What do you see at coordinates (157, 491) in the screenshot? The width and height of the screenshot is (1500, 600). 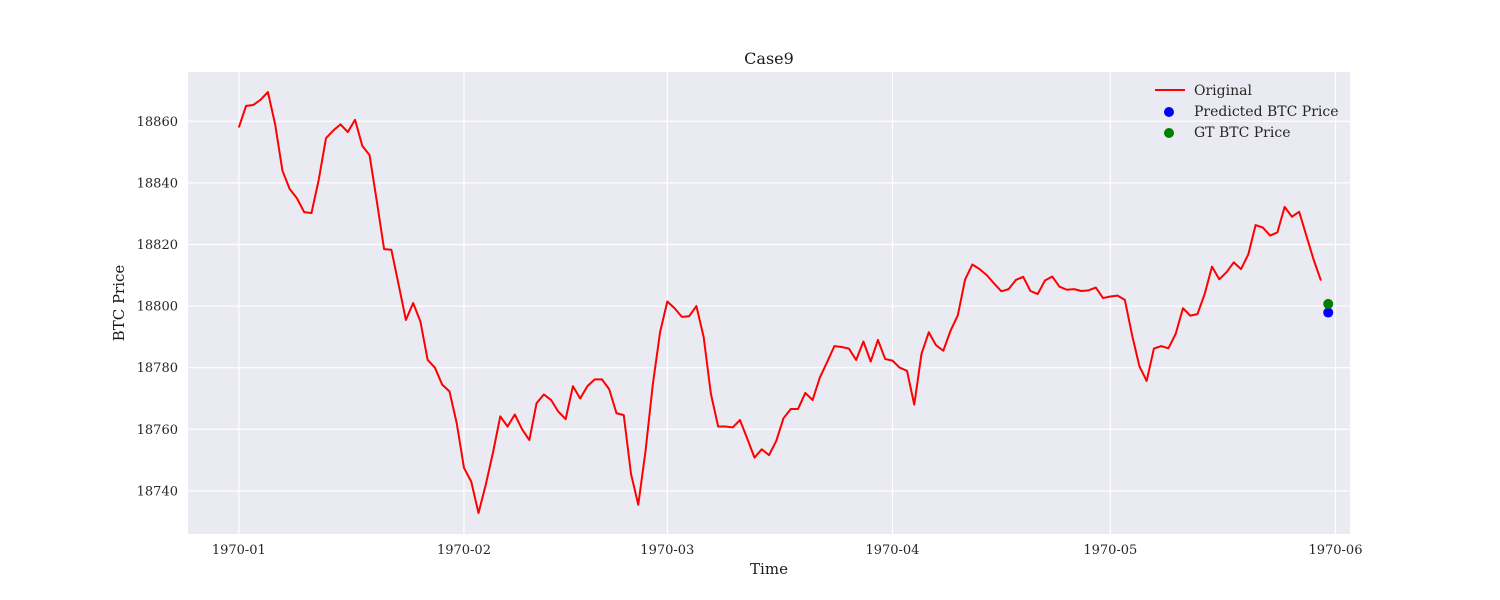 I see `y-tick-label: 18740` at bounding box center [157, 491].